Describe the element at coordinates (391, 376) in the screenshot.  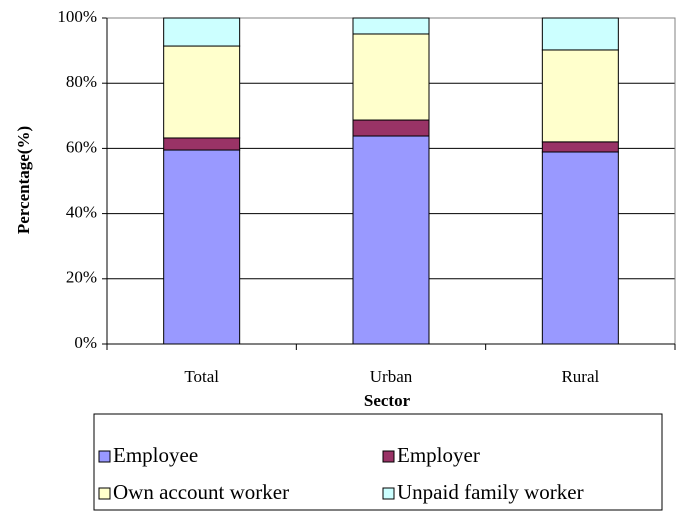
I see `x-tick-label: Urban` at that location.